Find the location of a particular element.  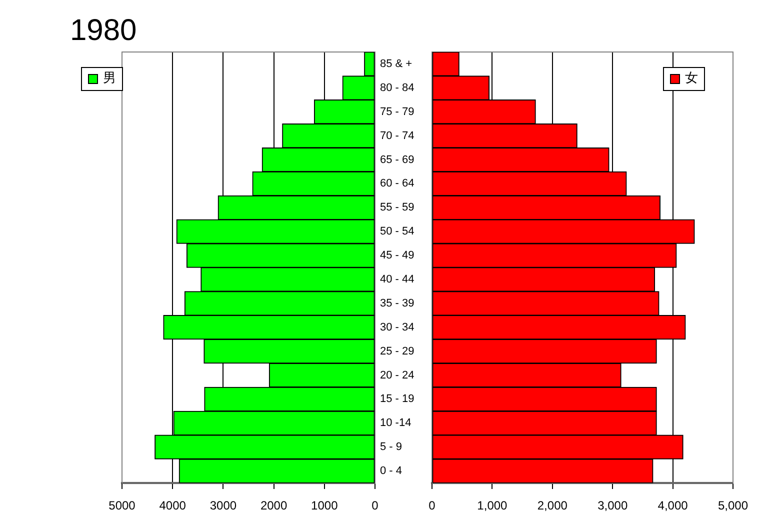

y-tick-label: 70 - 74 is located at coordinates (397, 136).